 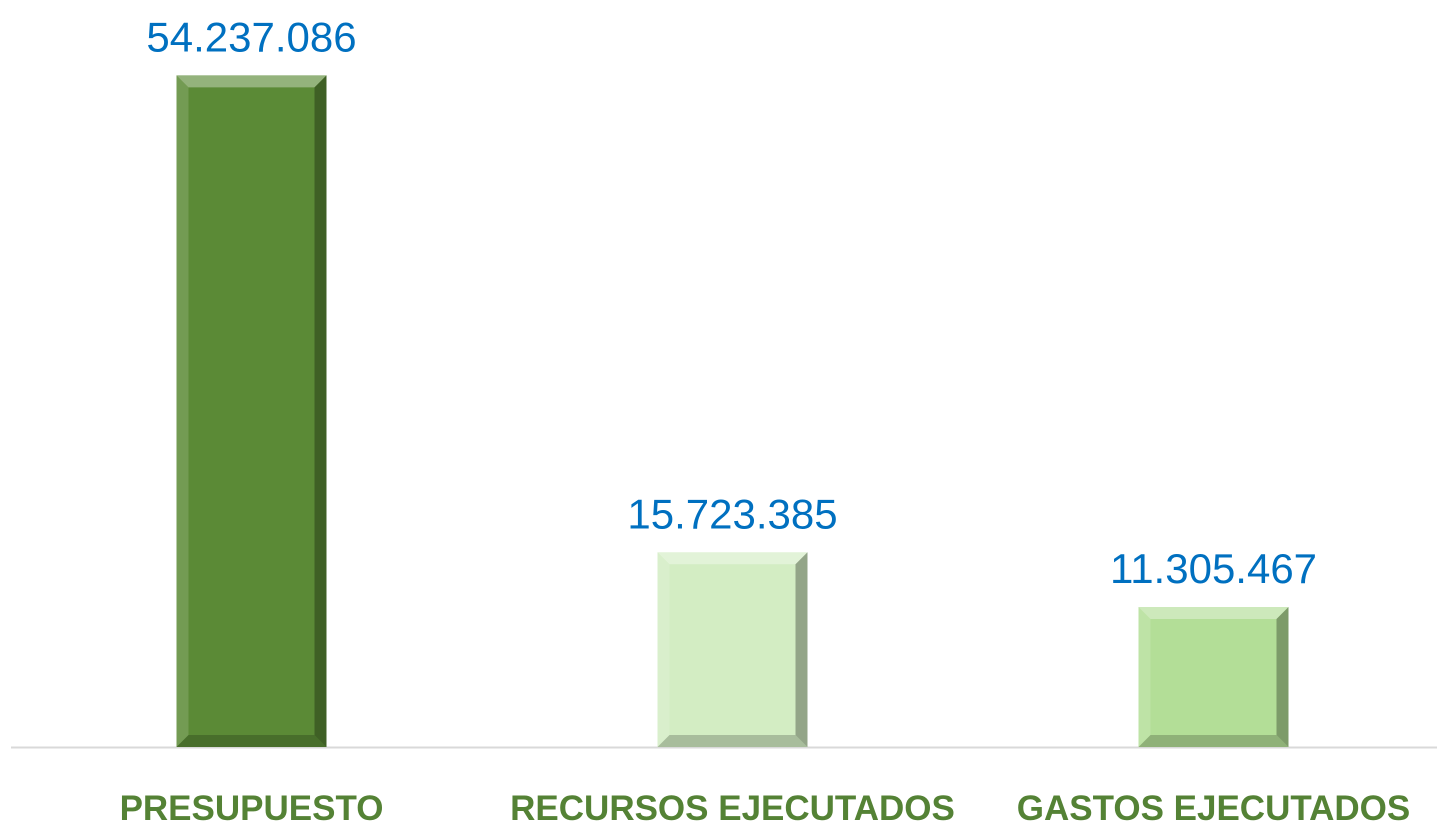 I want to click on x-tick-label: RECURSOS EJECUTADOS, so click(x=732, y=808).